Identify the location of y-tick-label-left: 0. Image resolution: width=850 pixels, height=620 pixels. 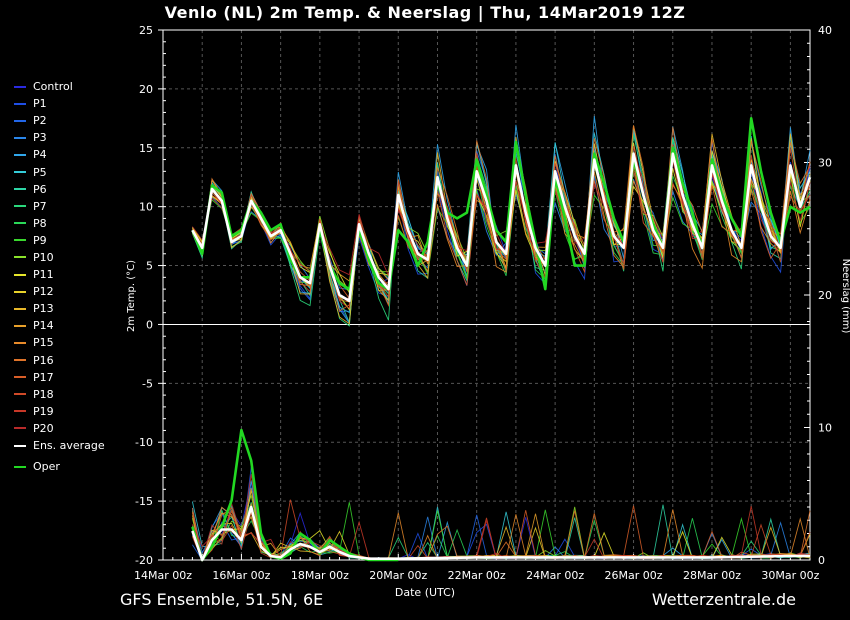
(149, 324).